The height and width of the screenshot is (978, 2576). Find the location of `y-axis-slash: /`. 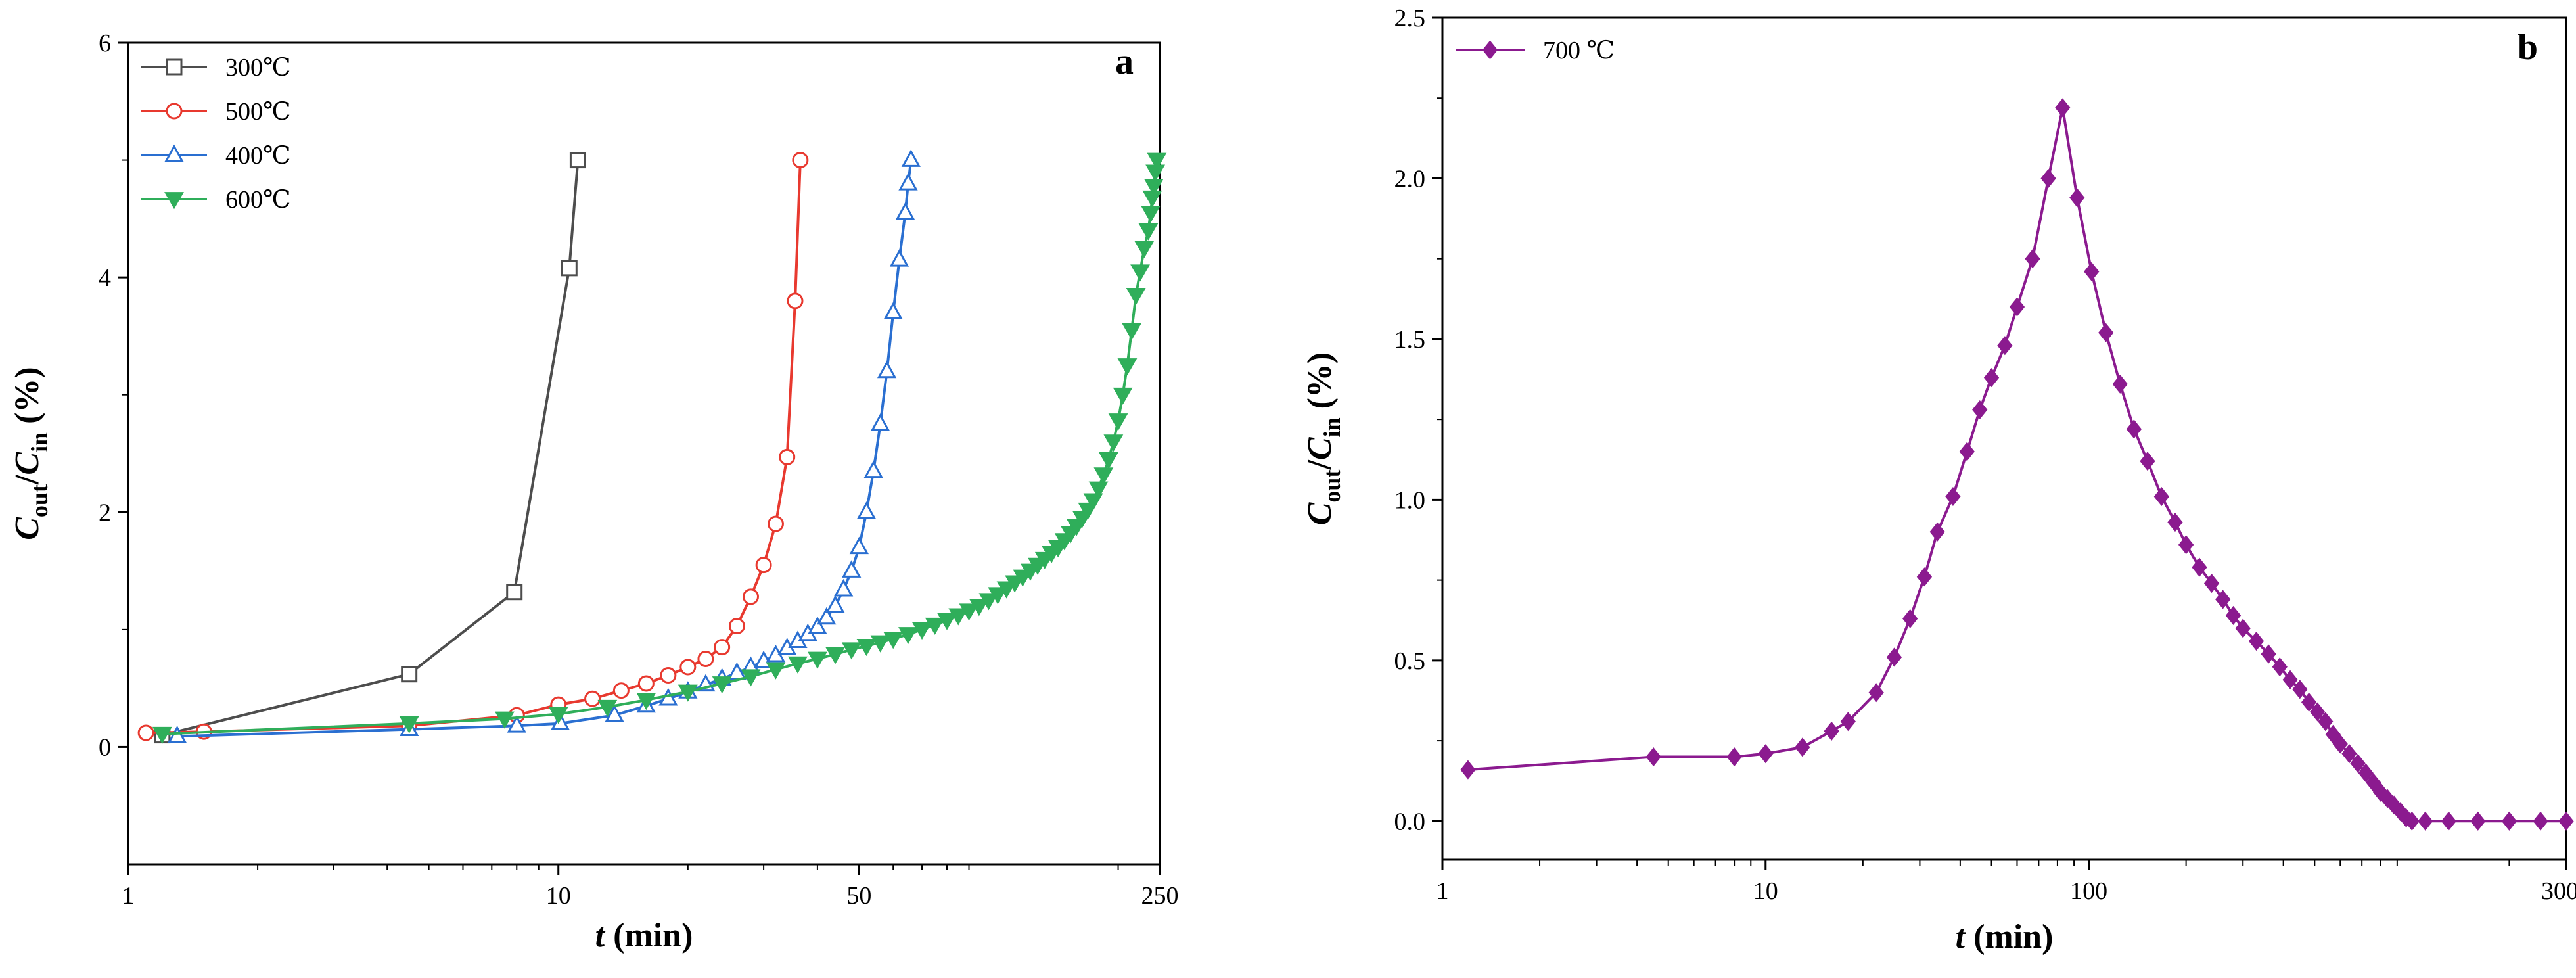

y-axis-slash: / is located at coordinates (27, 480).